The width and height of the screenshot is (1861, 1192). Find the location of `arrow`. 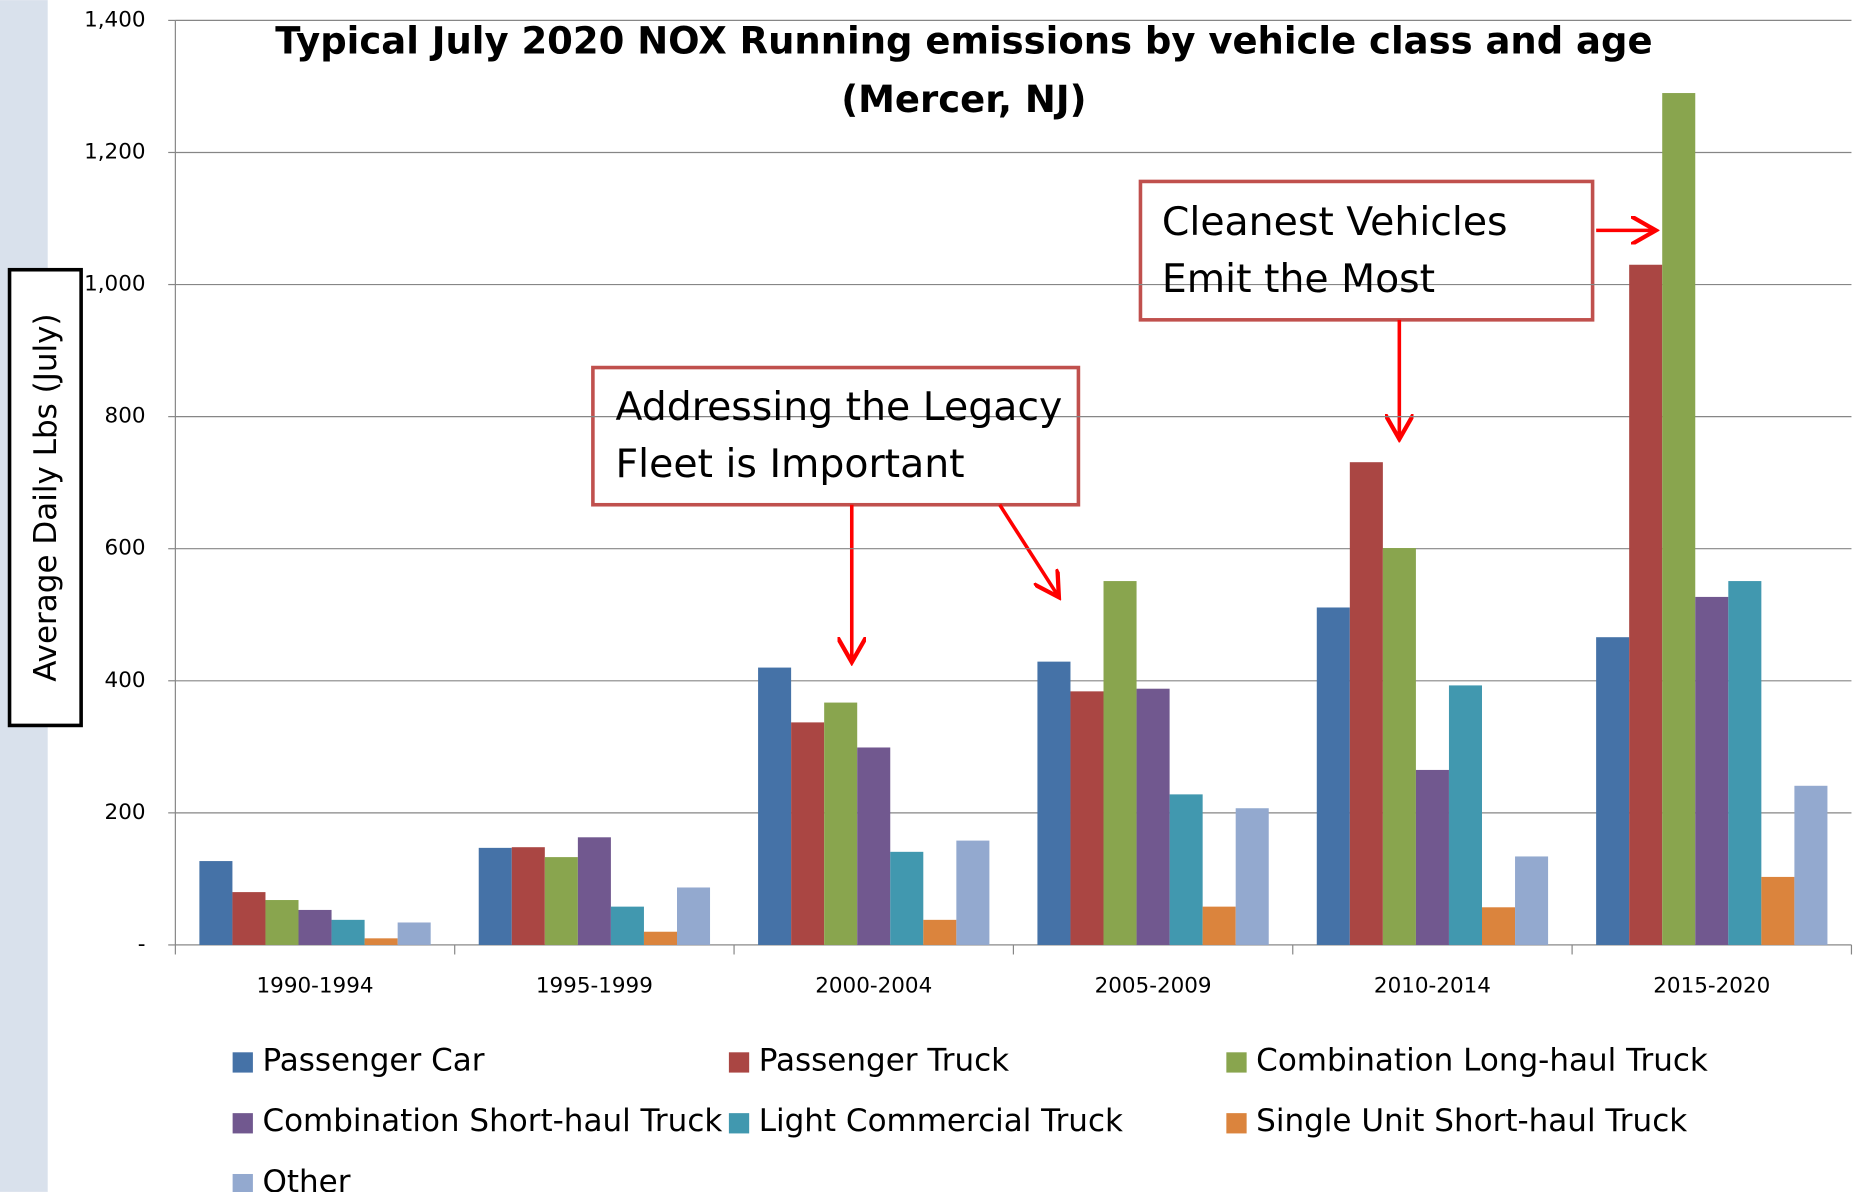

arrow is located at coordinates (1027, 548).